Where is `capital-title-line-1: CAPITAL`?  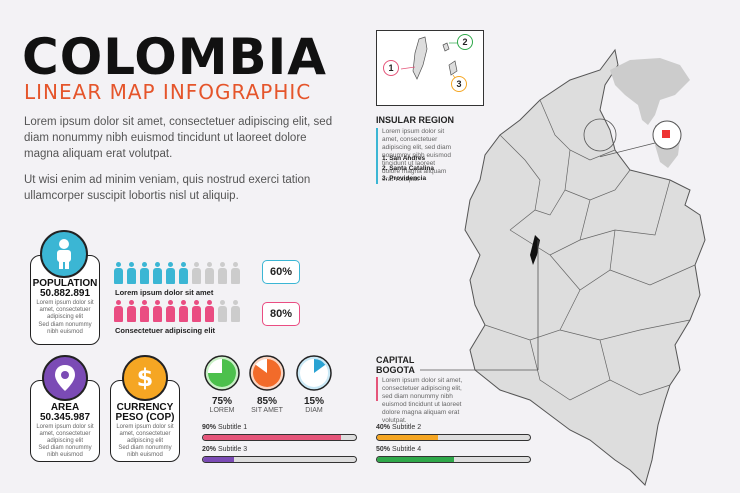
capital-title-line-1: CAPITAL is located at coordinates (395, 360).